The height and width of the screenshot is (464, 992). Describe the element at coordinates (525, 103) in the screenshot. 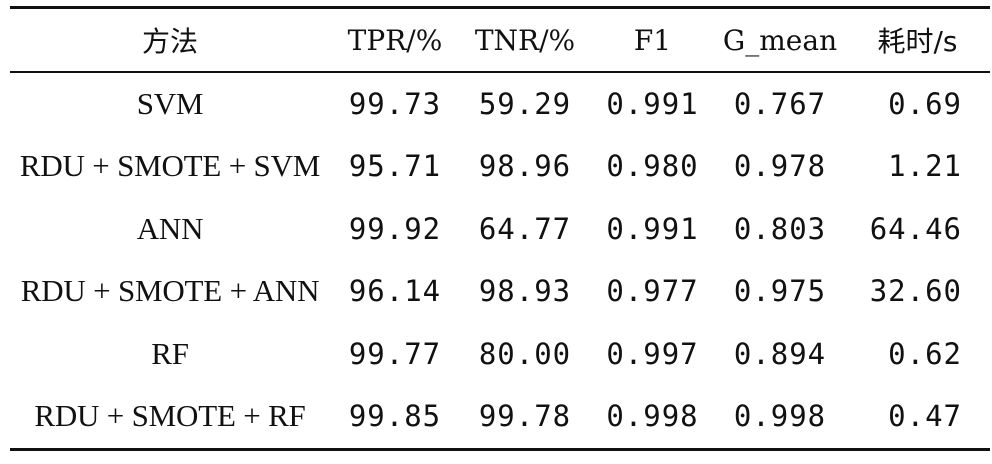

I see `cell-tnr: 59.29` at that location.